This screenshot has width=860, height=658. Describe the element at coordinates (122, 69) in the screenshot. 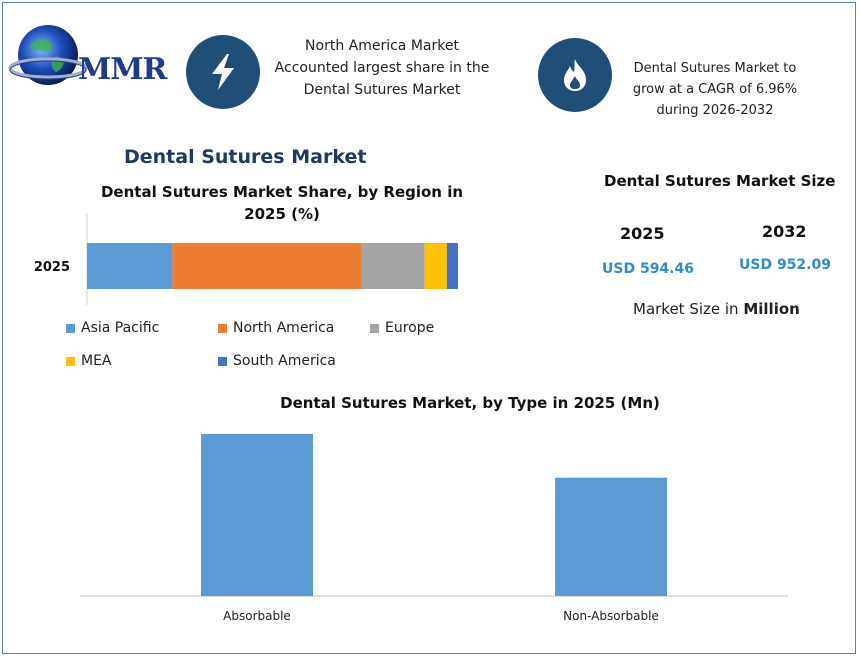

I see `logo-text: MMR` at that location.